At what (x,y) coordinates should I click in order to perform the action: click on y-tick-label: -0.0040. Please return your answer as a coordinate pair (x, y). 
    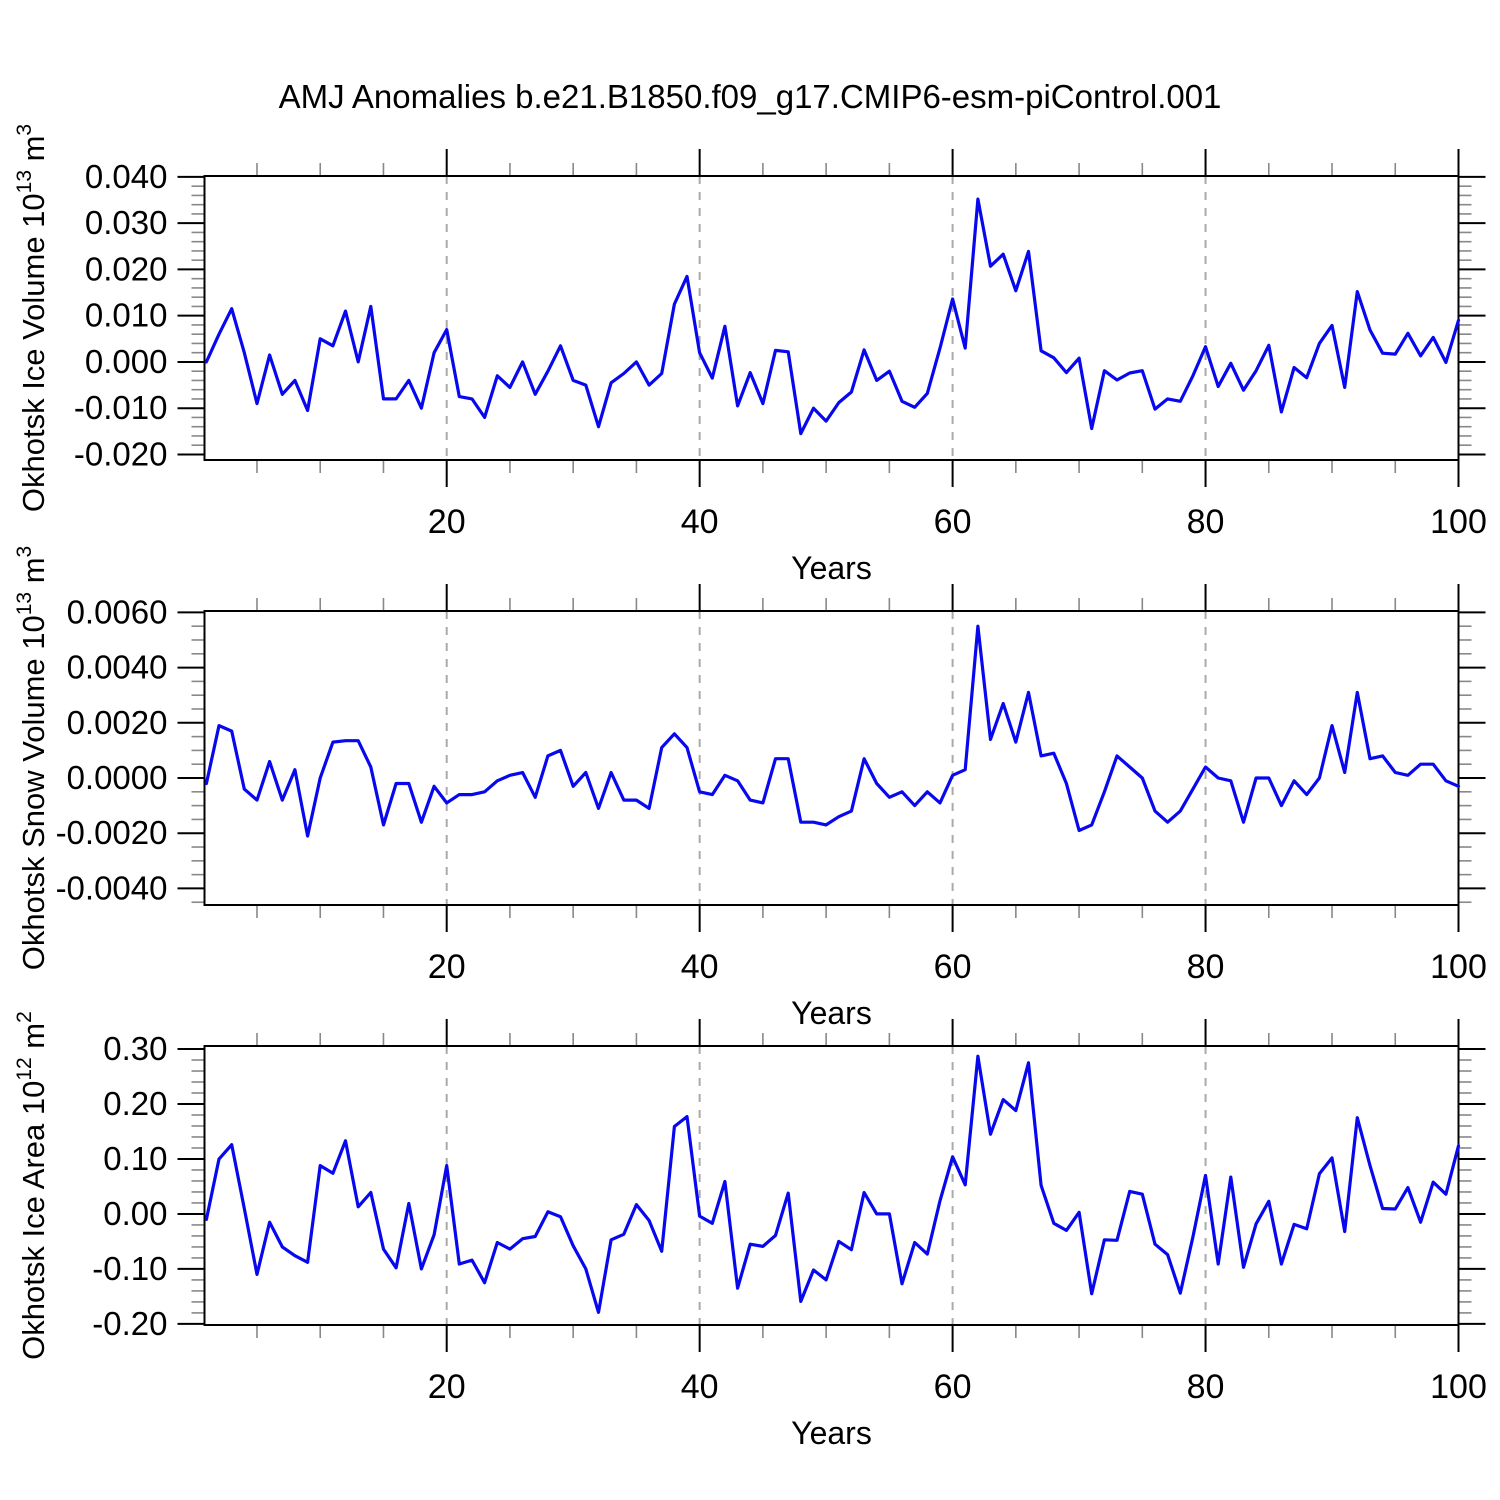
    Looking at the image, I should click on (112, 887).